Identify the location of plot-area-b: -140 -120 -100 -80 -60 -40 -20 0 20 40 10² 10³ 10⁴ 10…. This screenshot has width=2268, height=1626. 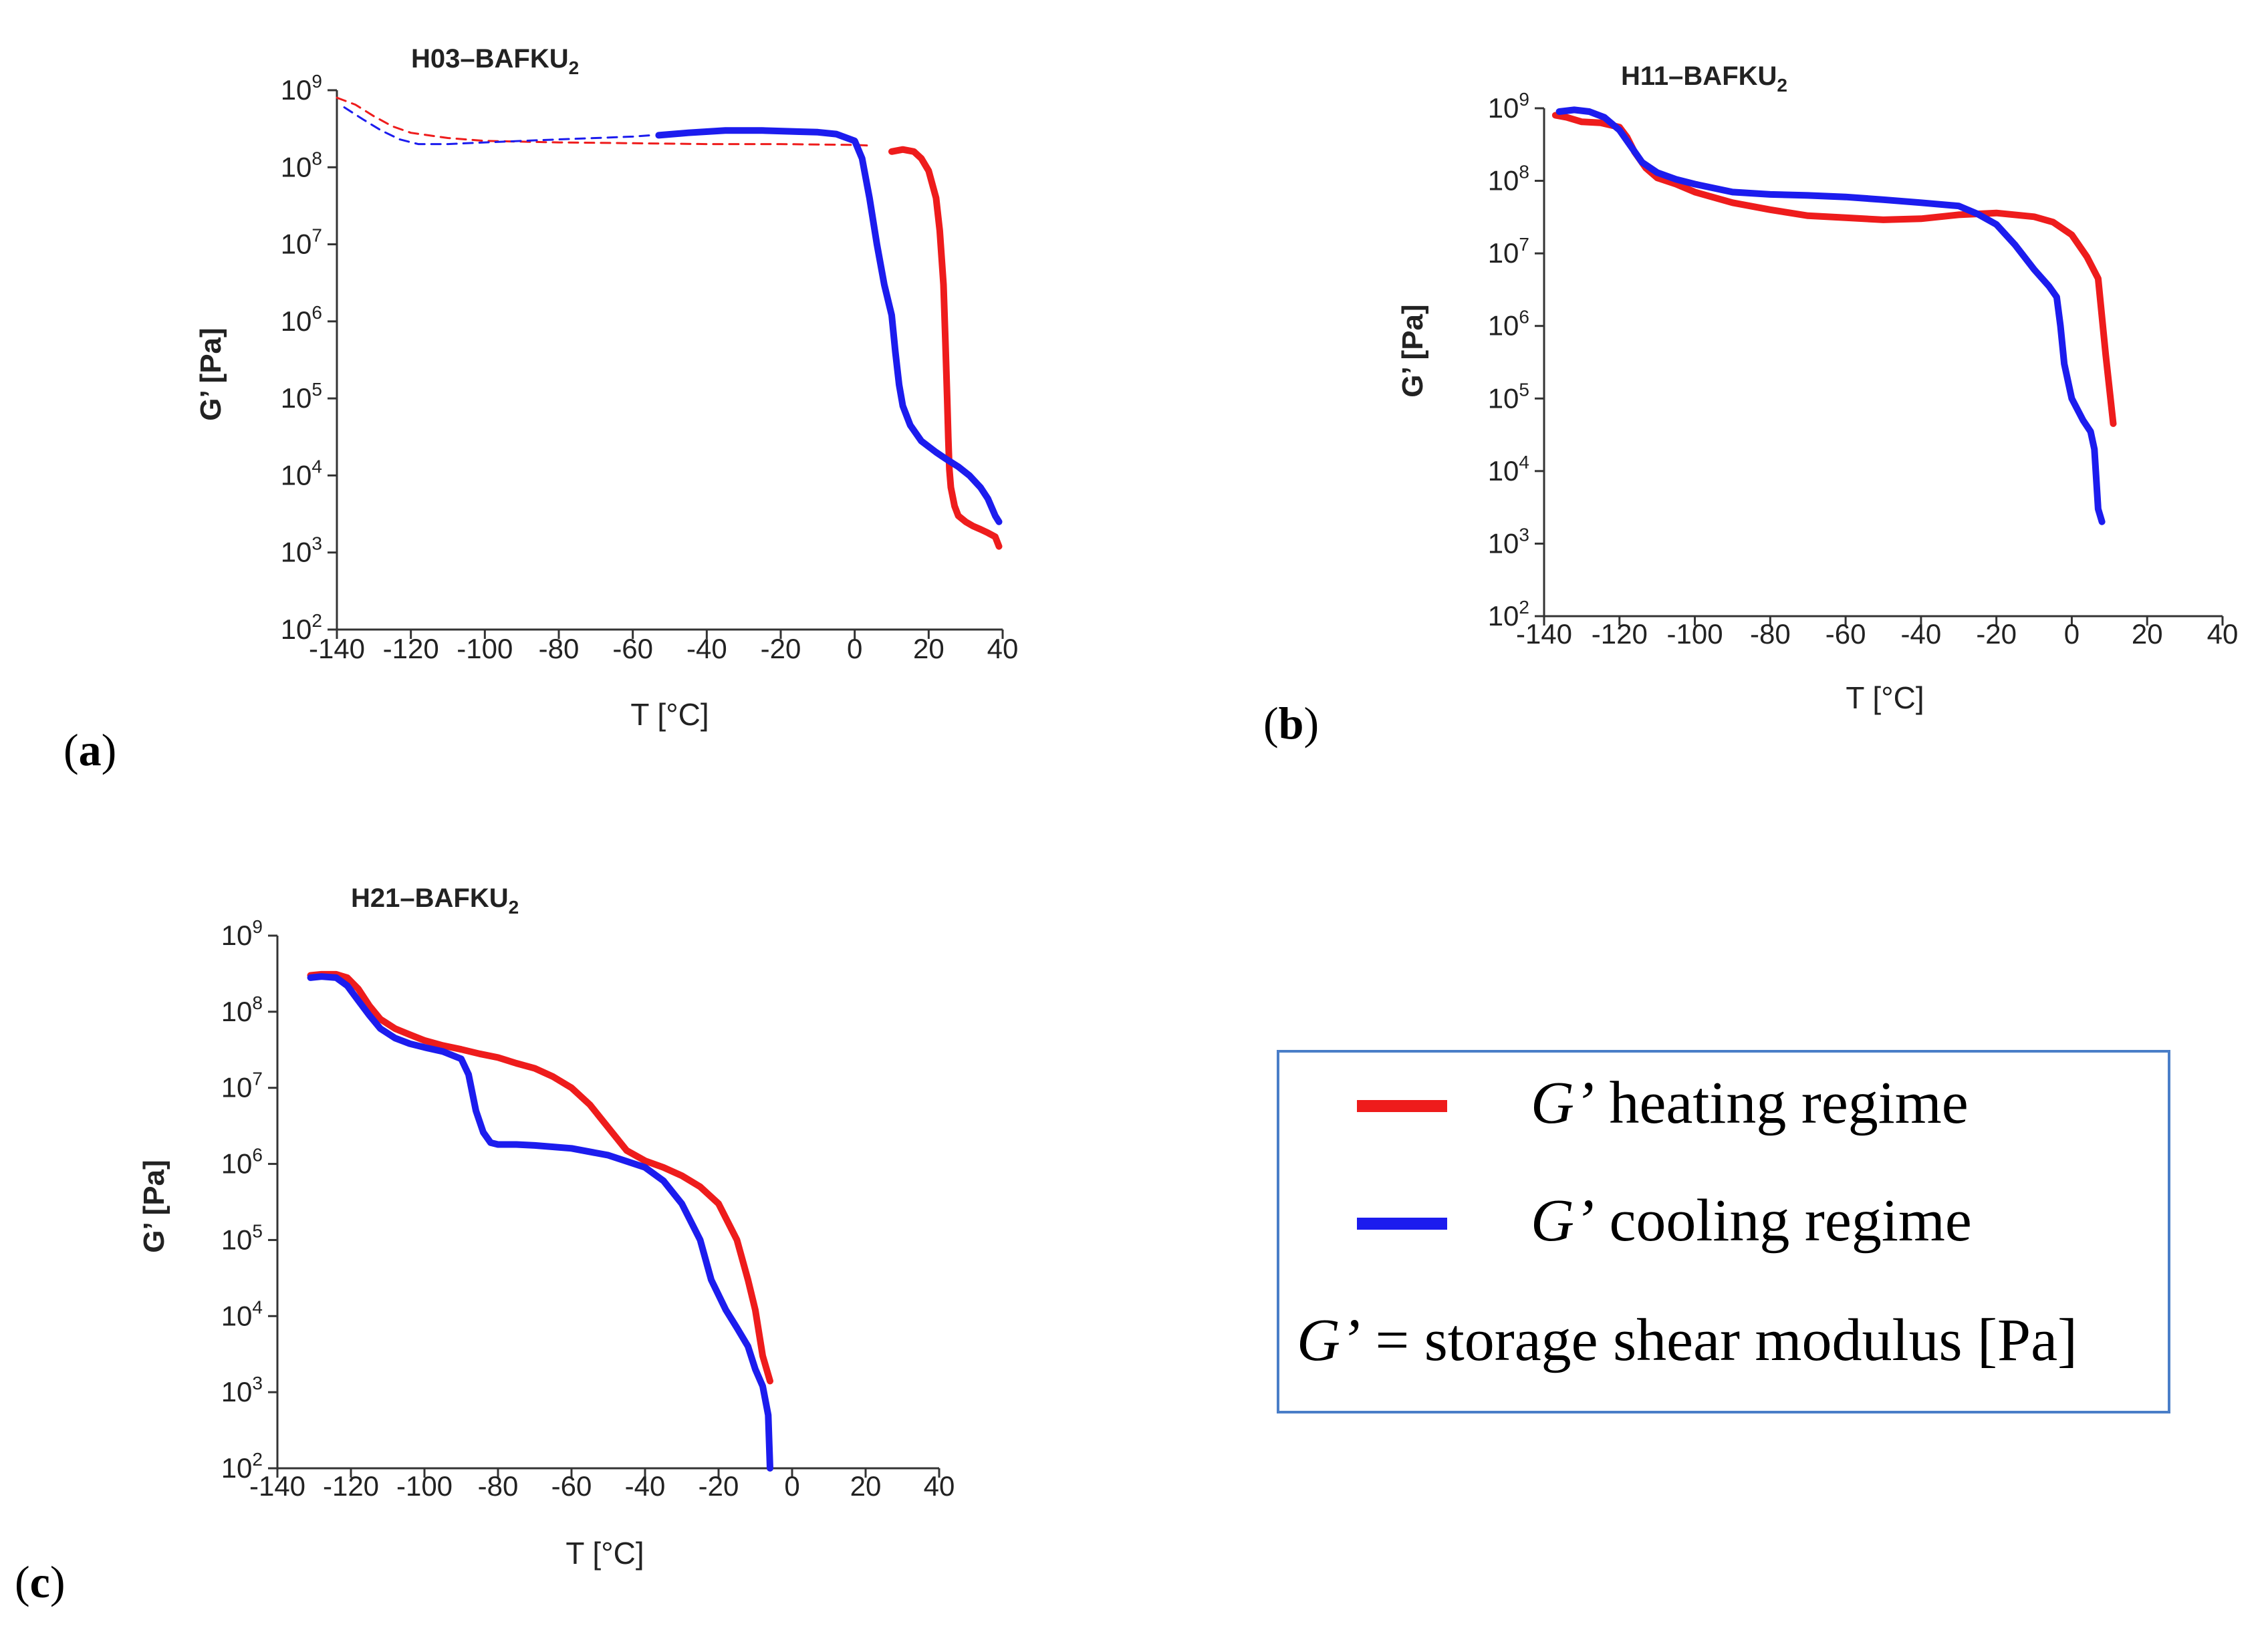
(1863, 369).